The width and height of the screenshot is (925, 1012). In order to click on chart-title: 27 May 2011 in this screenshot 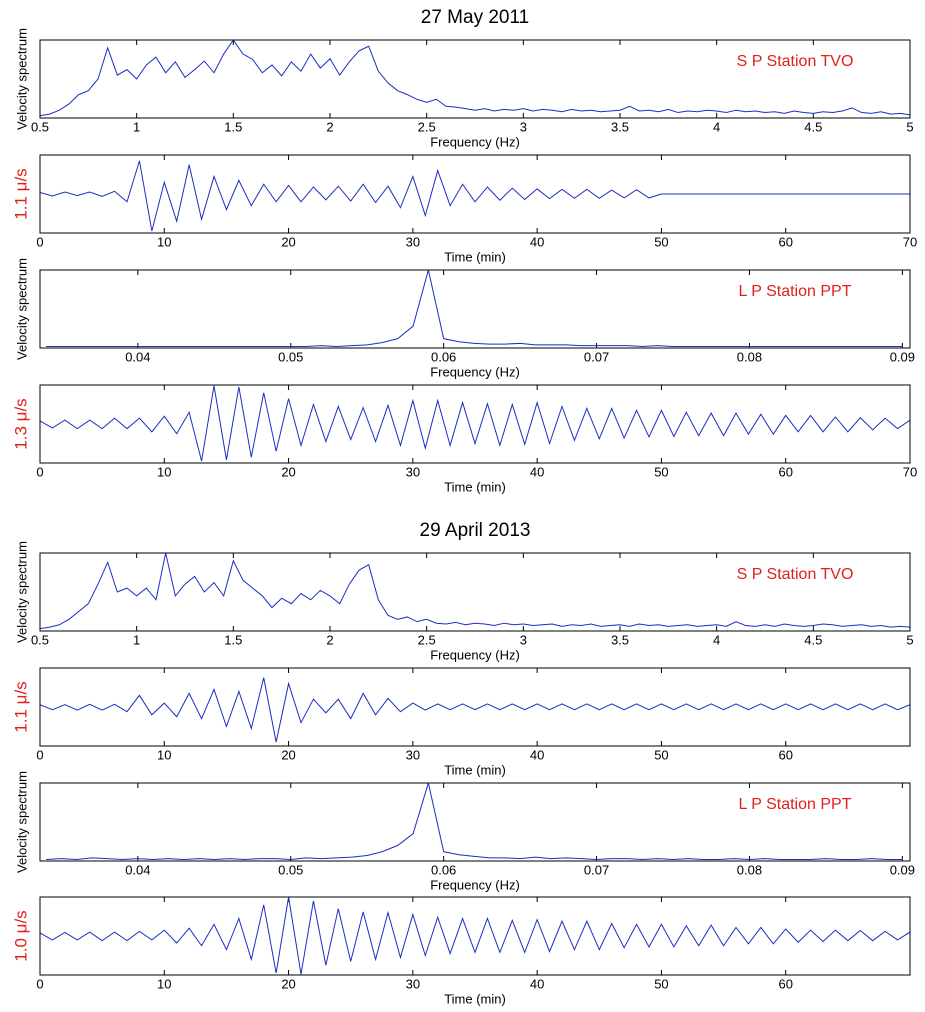, I will do `click(475, 17)`.